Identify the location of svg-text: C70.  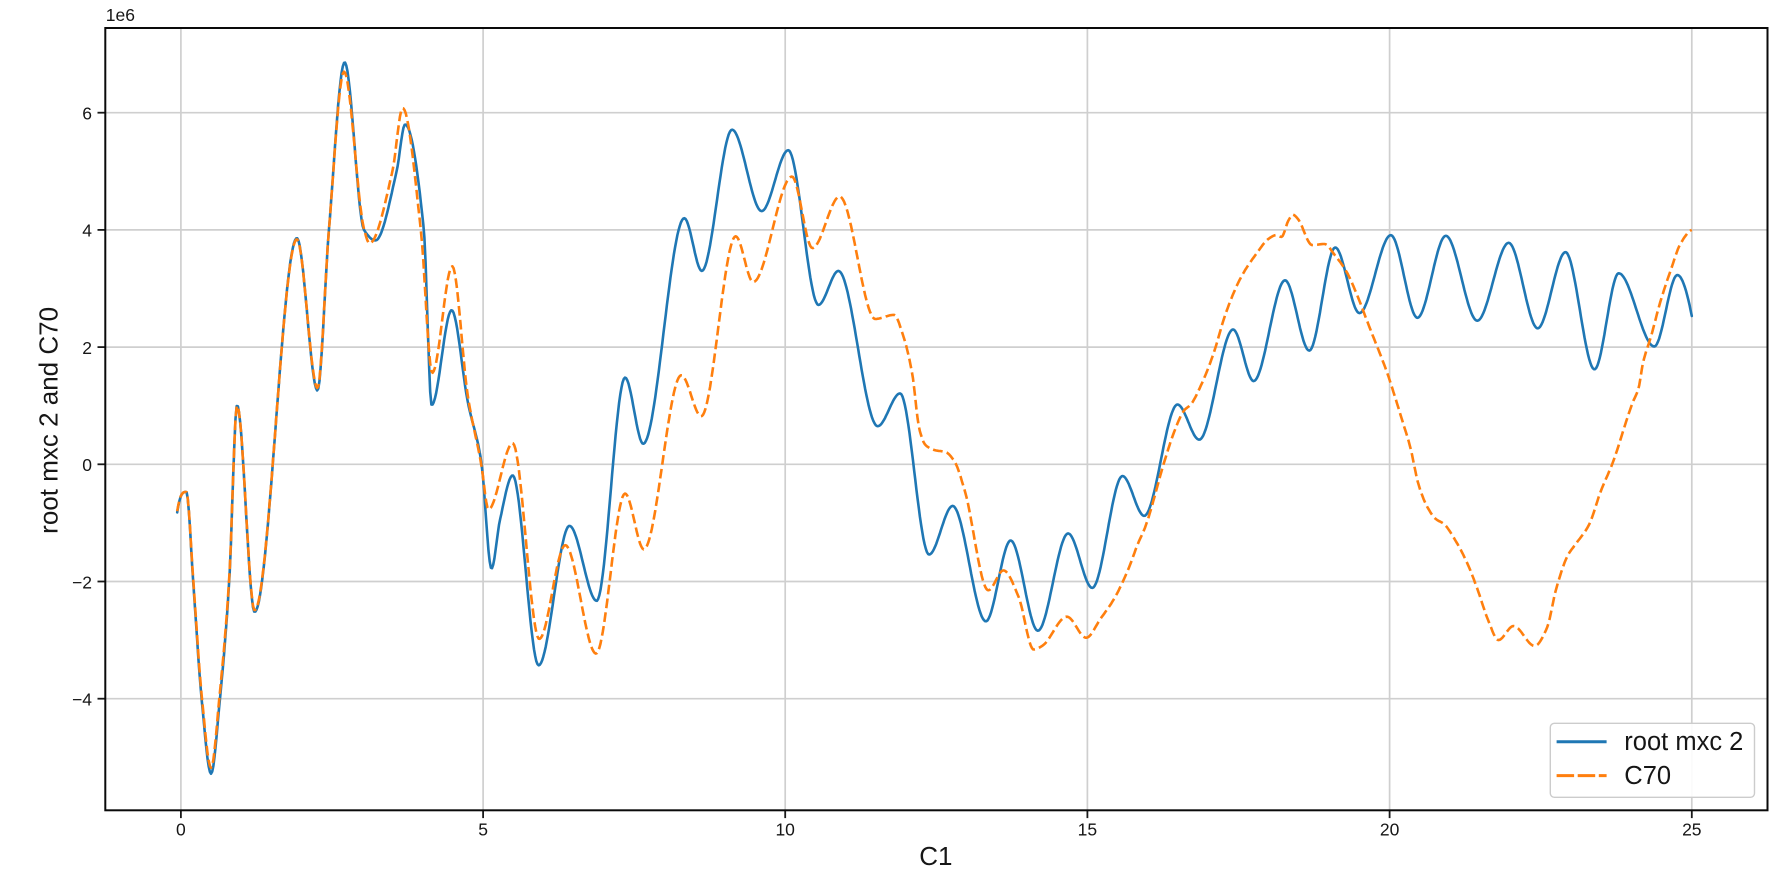
(1647, 776).